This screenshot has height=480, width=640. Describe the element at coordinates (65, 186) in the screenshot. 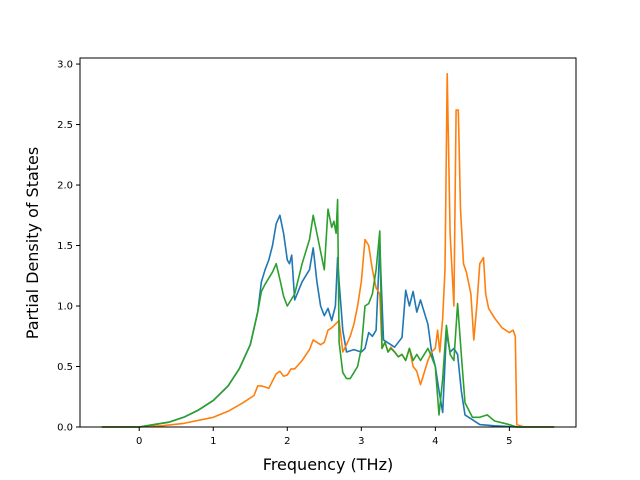

I see `y-tick-label: 2.0` at that location.